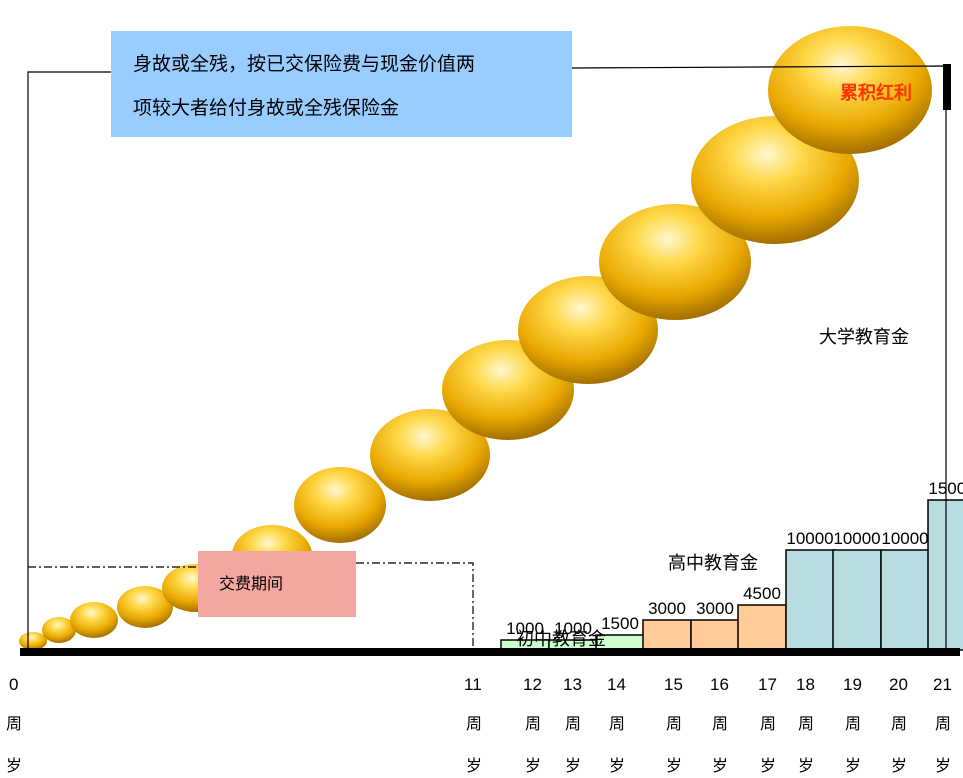  Describe the element at coordinates (532, 684) in the screenshot. I see `age-tick-12: 12` at that location.